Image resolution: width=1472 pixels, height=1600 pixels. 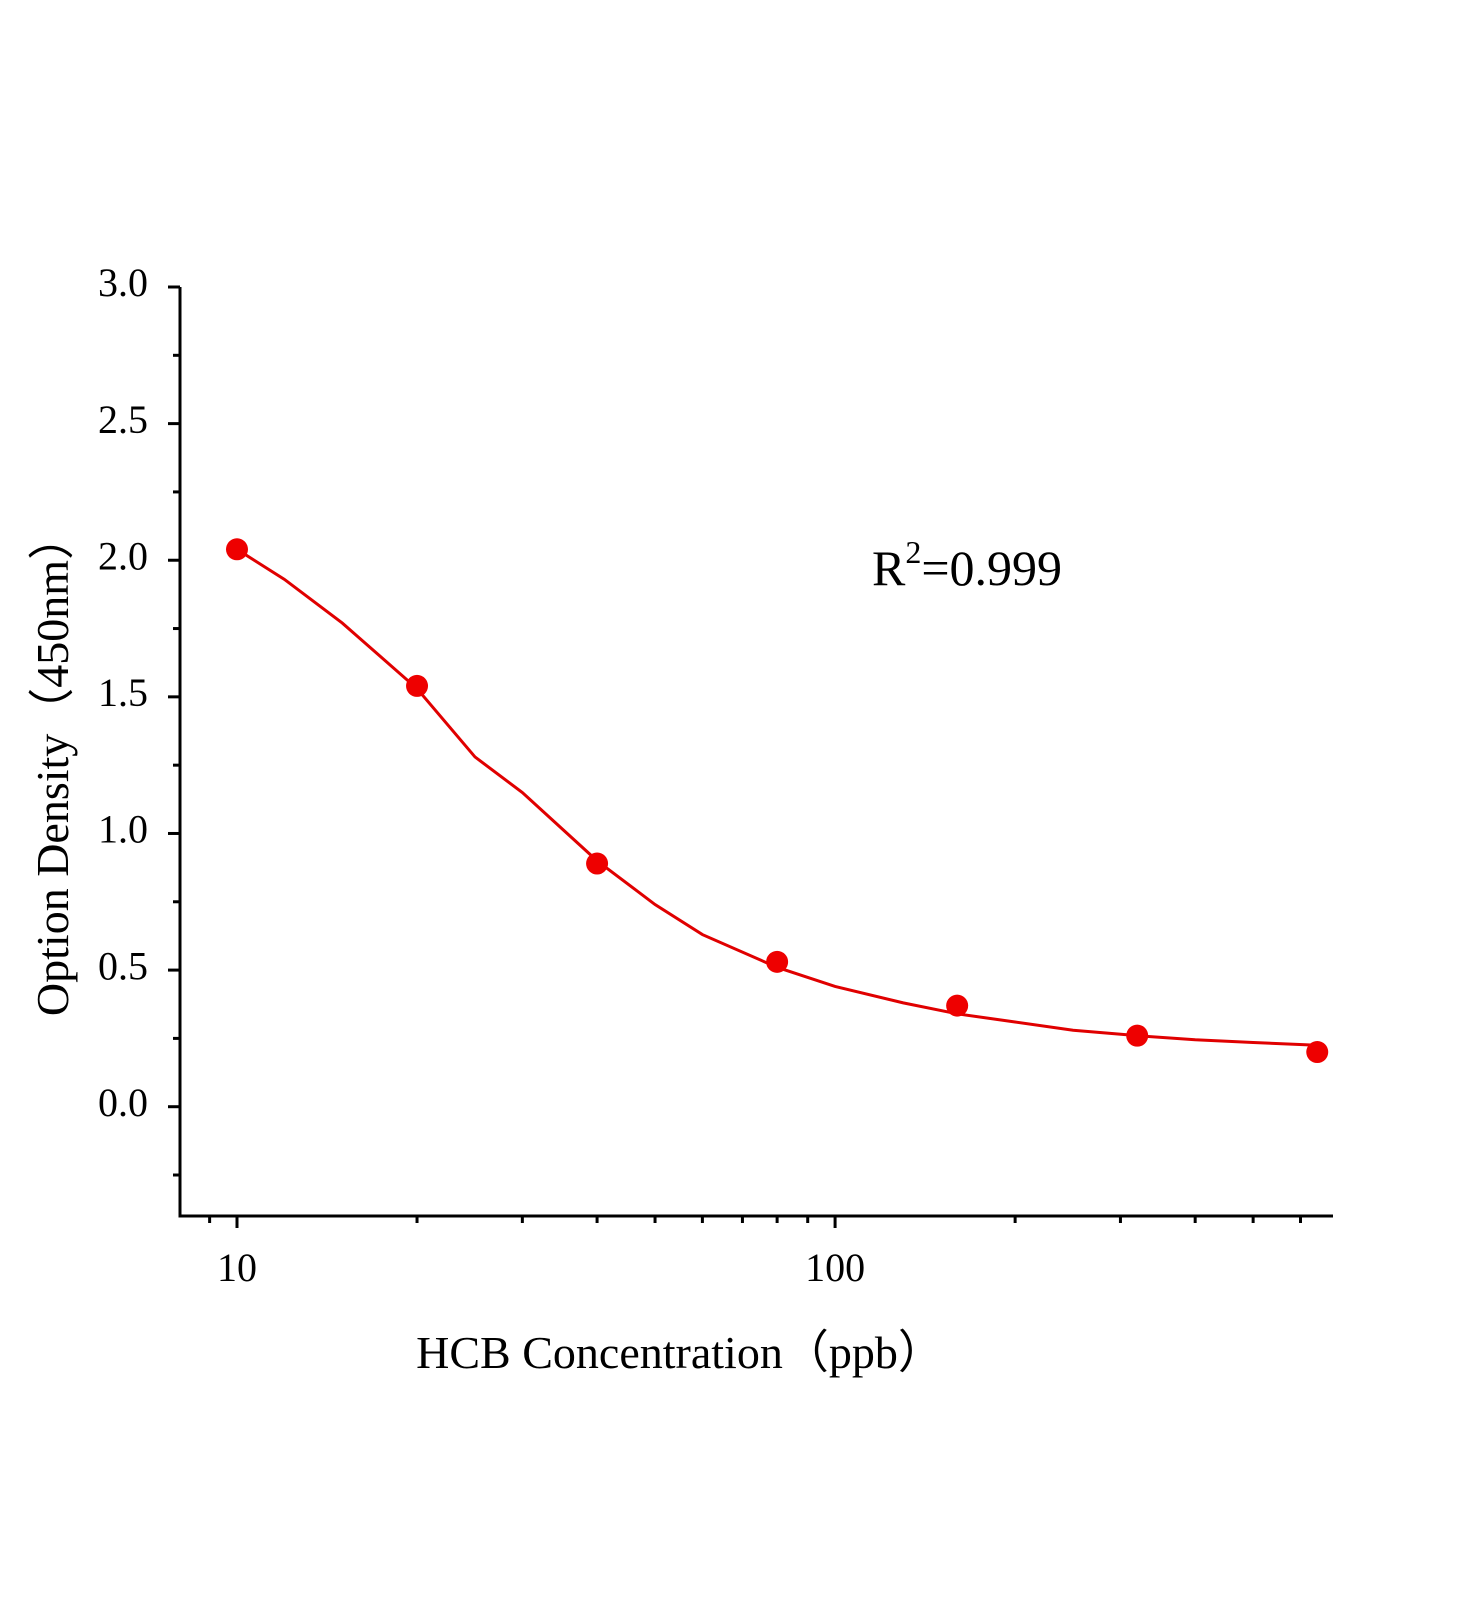 What do you see at coordinates (123, 1102) in the screenshot?
I see `y-tick-label: 0.0` at bounding box center [123, 1102].